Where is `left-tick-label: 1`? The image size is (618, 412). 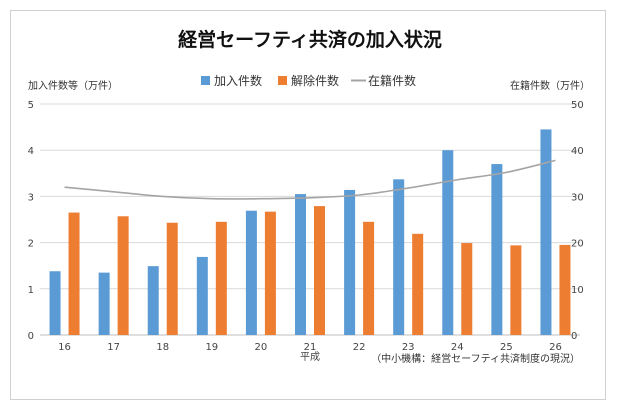 left-tick-label: 1 is located at coordinates (31, 290).